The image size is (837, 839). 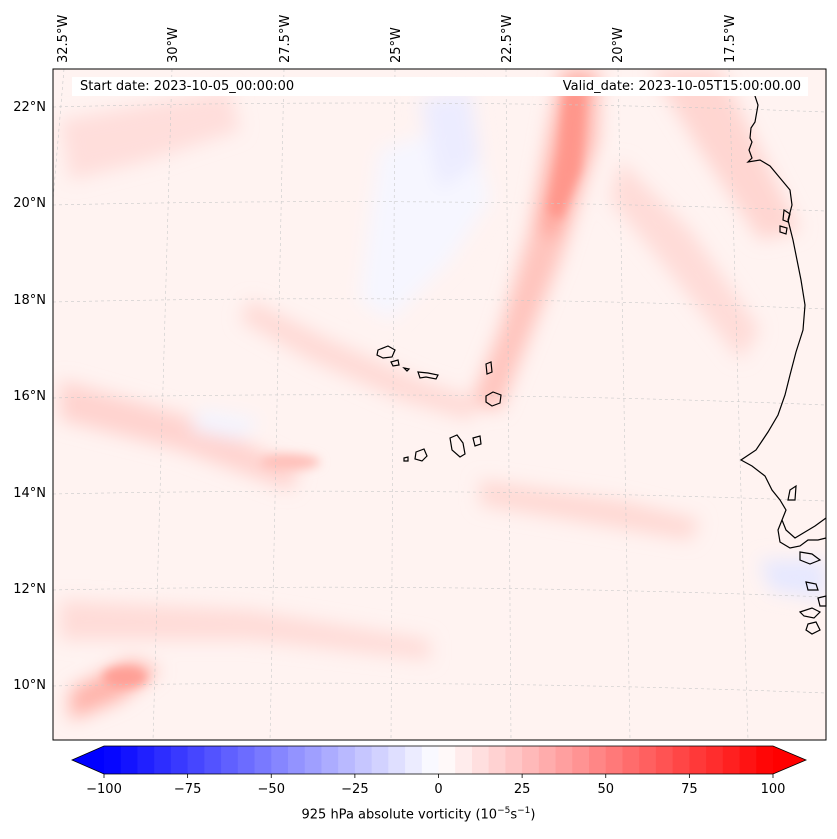 What do you see at coordinates (730, 39) in the screenshot?
I see `lon-label: 17.5°W` at bounding box center [730, 39].